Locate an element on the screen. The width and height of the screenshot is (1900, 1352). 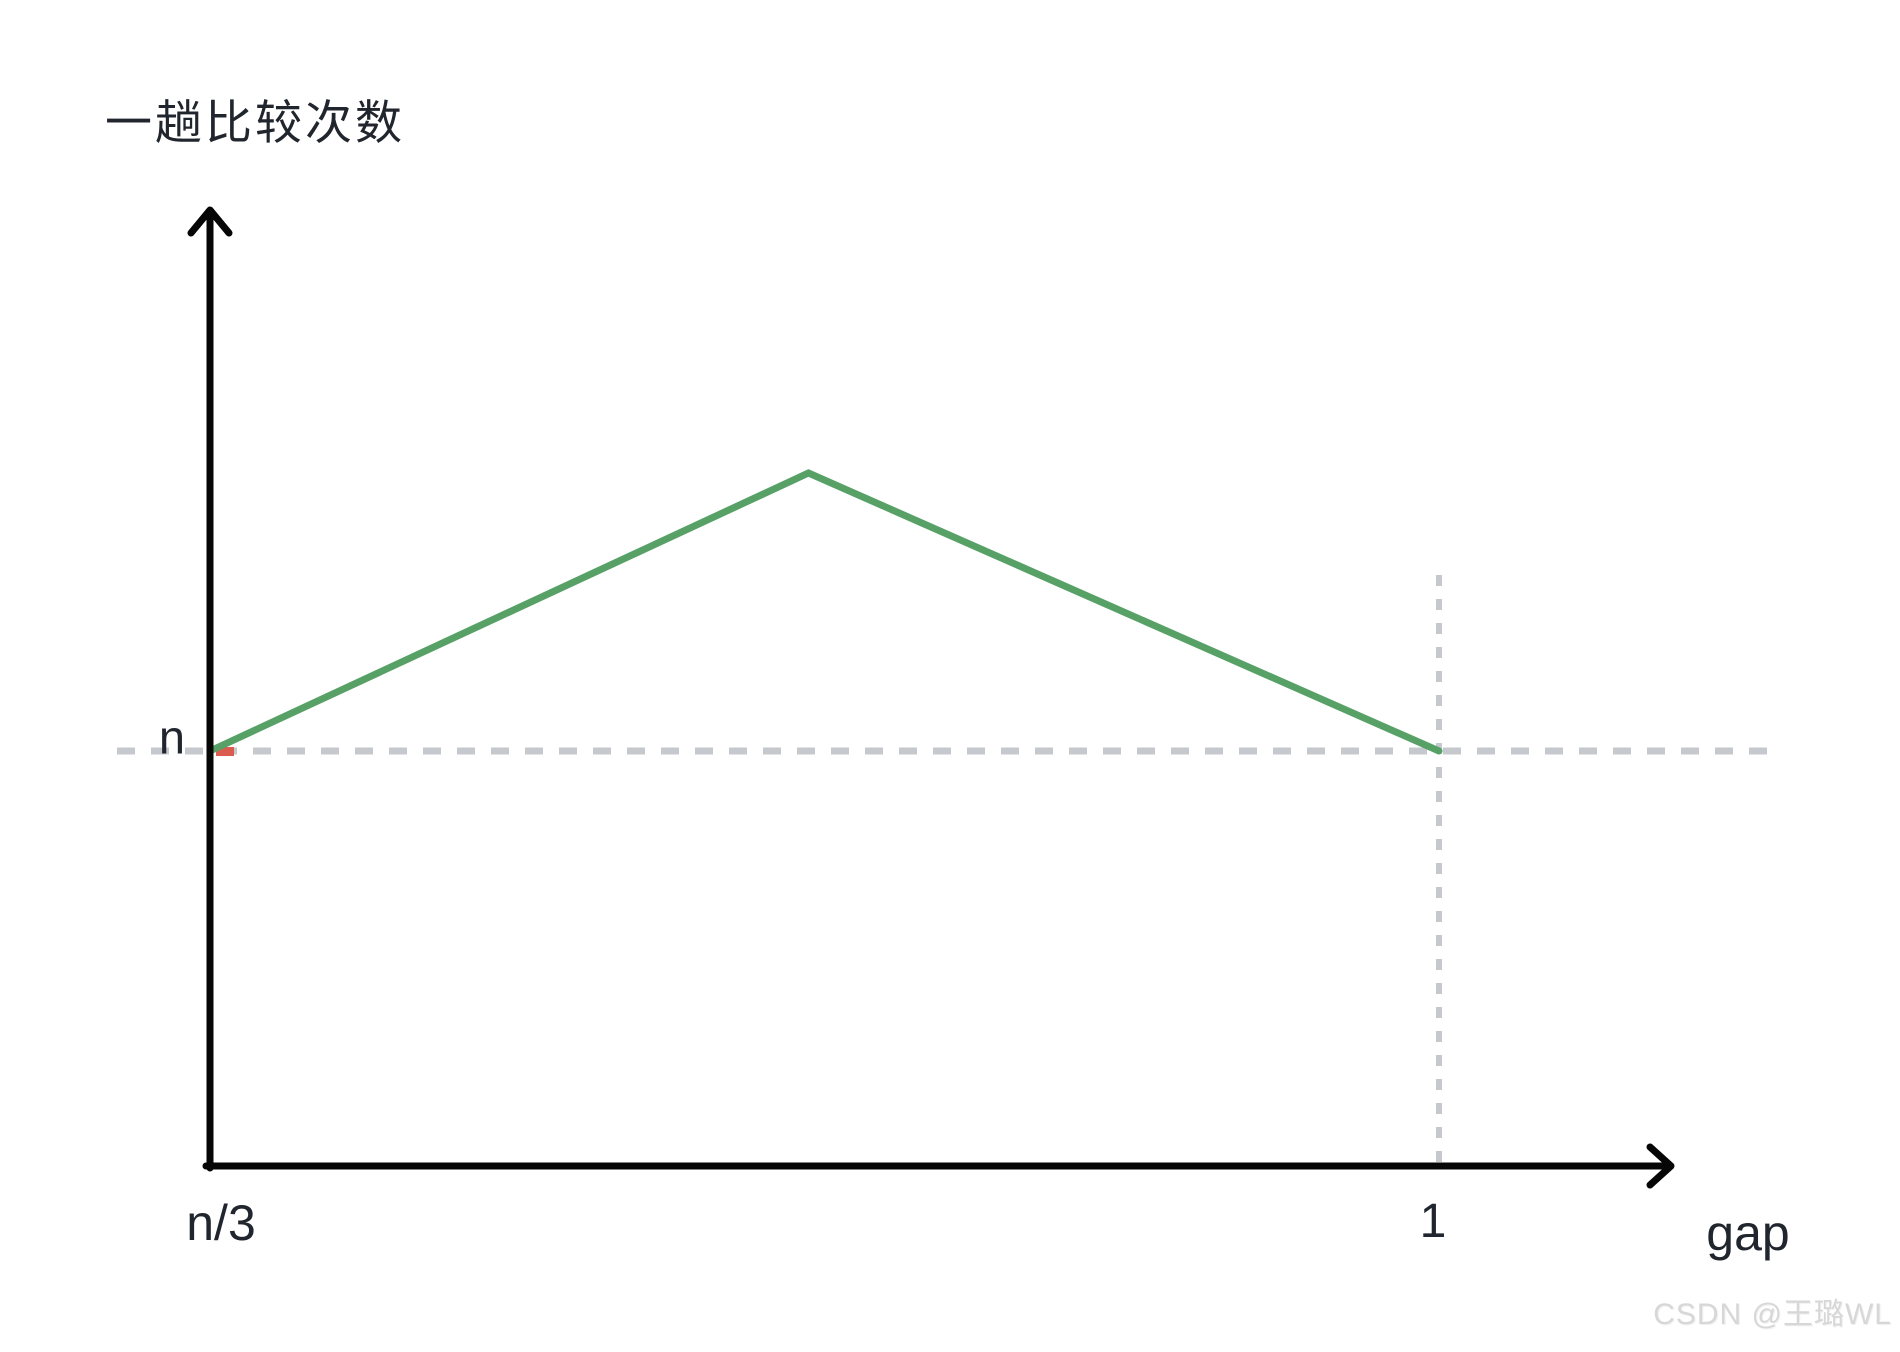
x-axis-label: gap is located at coordinates (1748, 1233).